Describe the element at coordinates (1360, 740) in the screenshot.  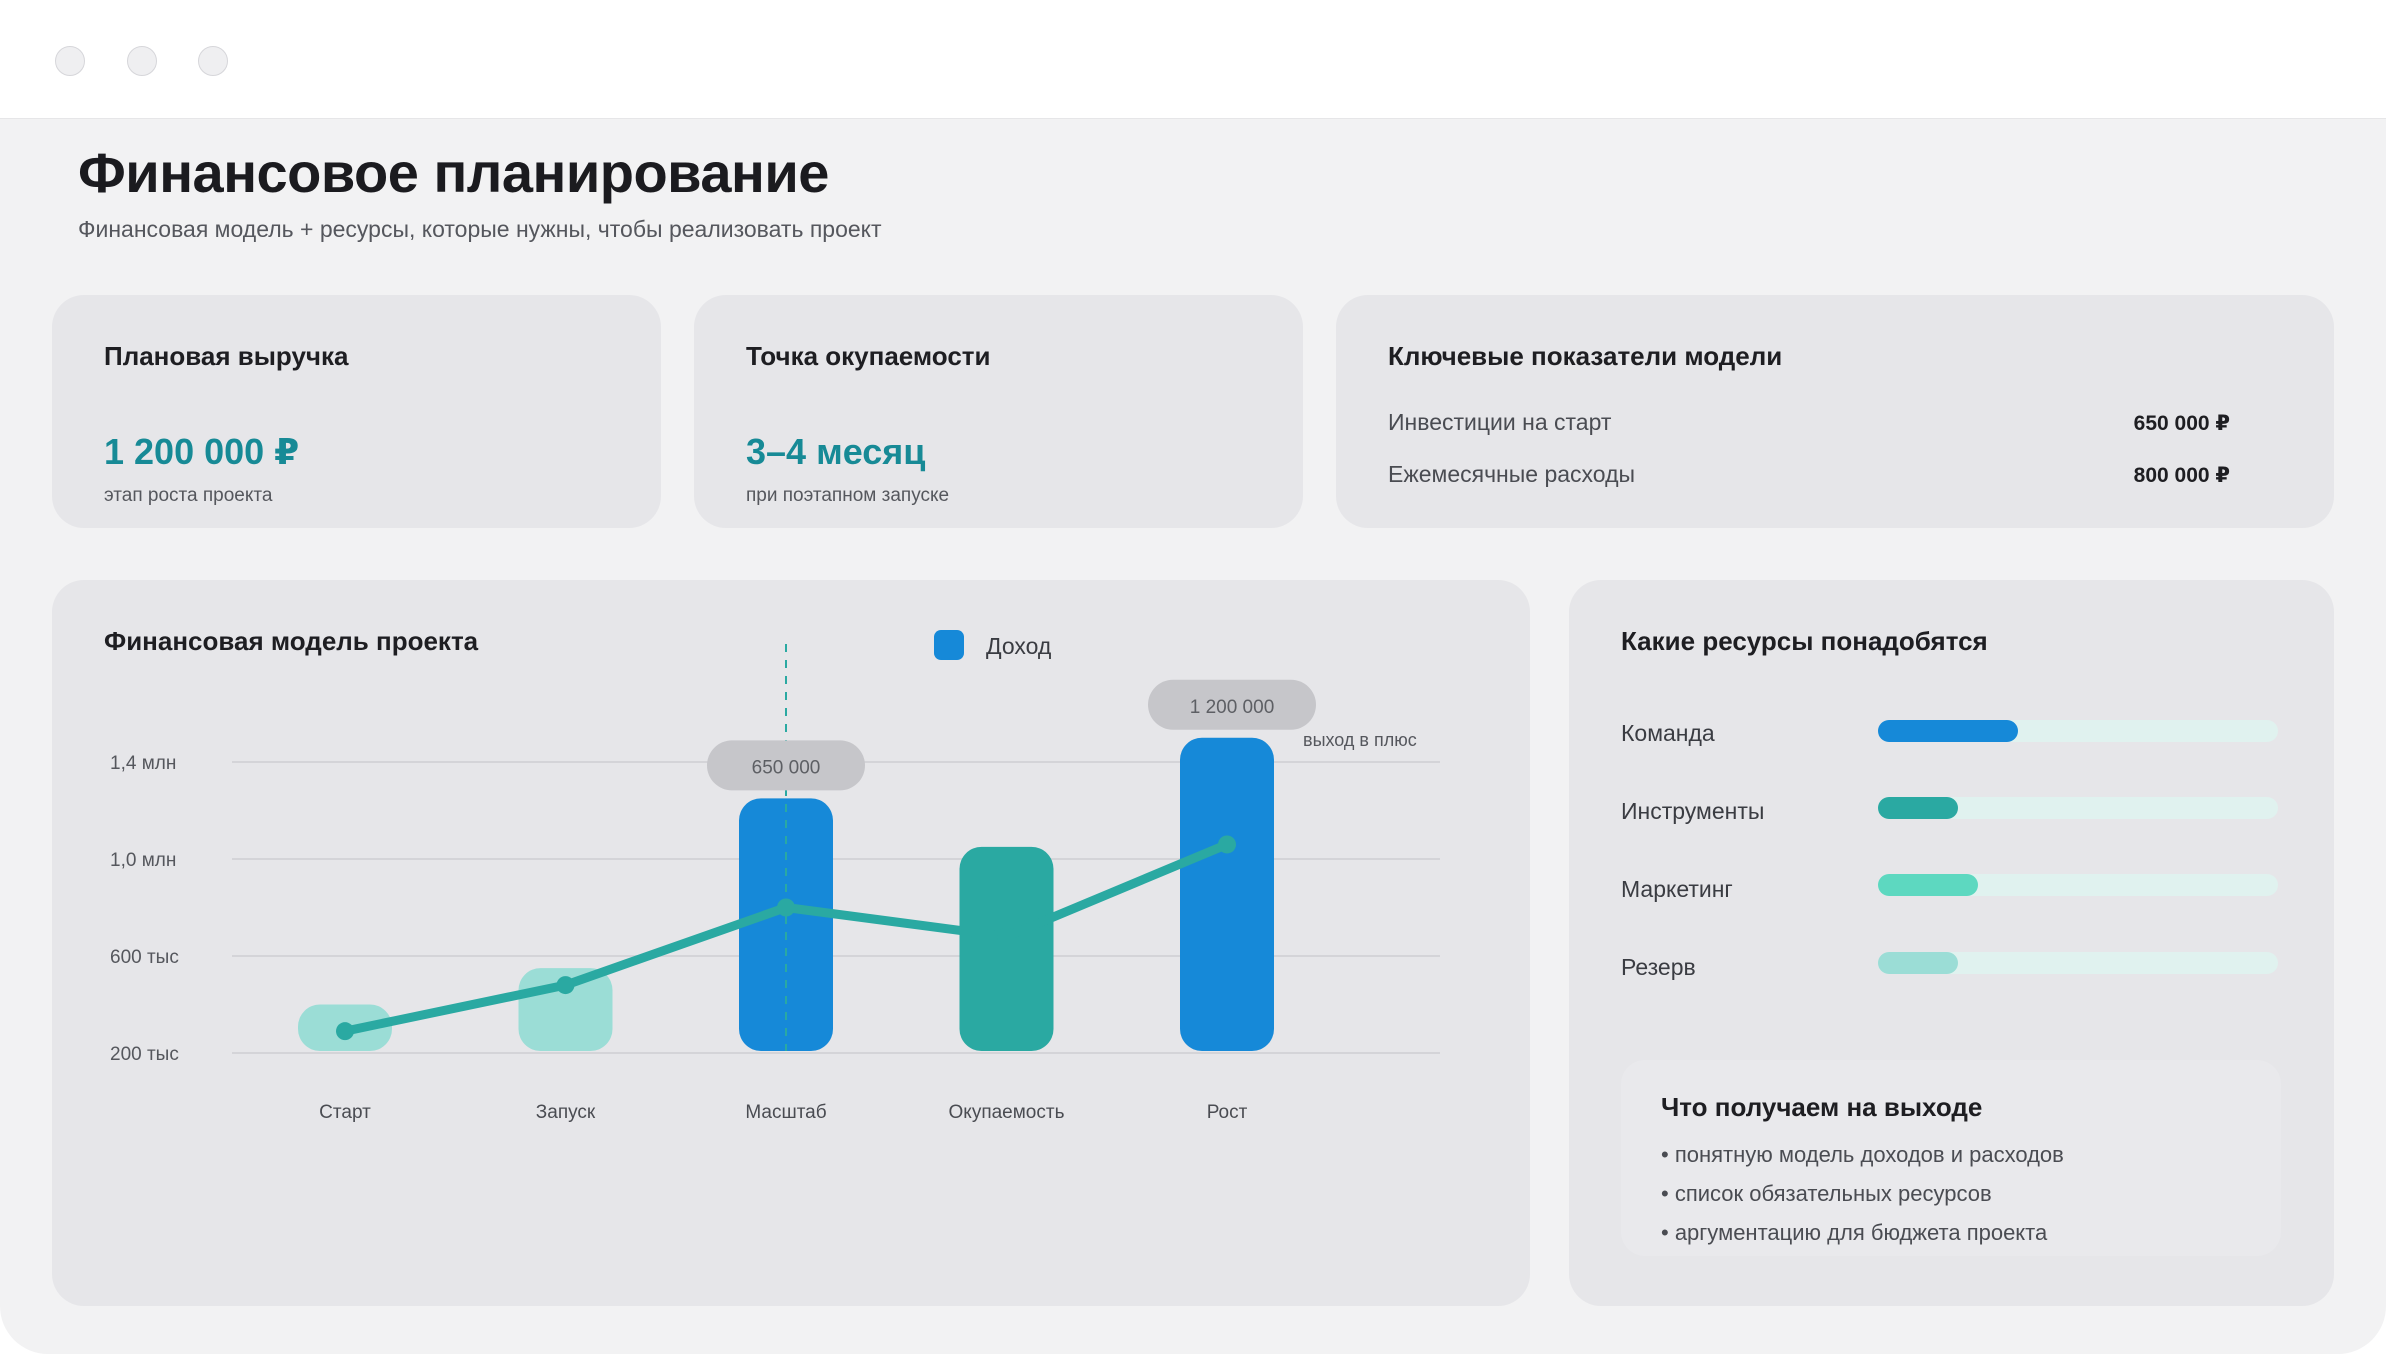
I see `annotation-note: выход в плюс` at that location.